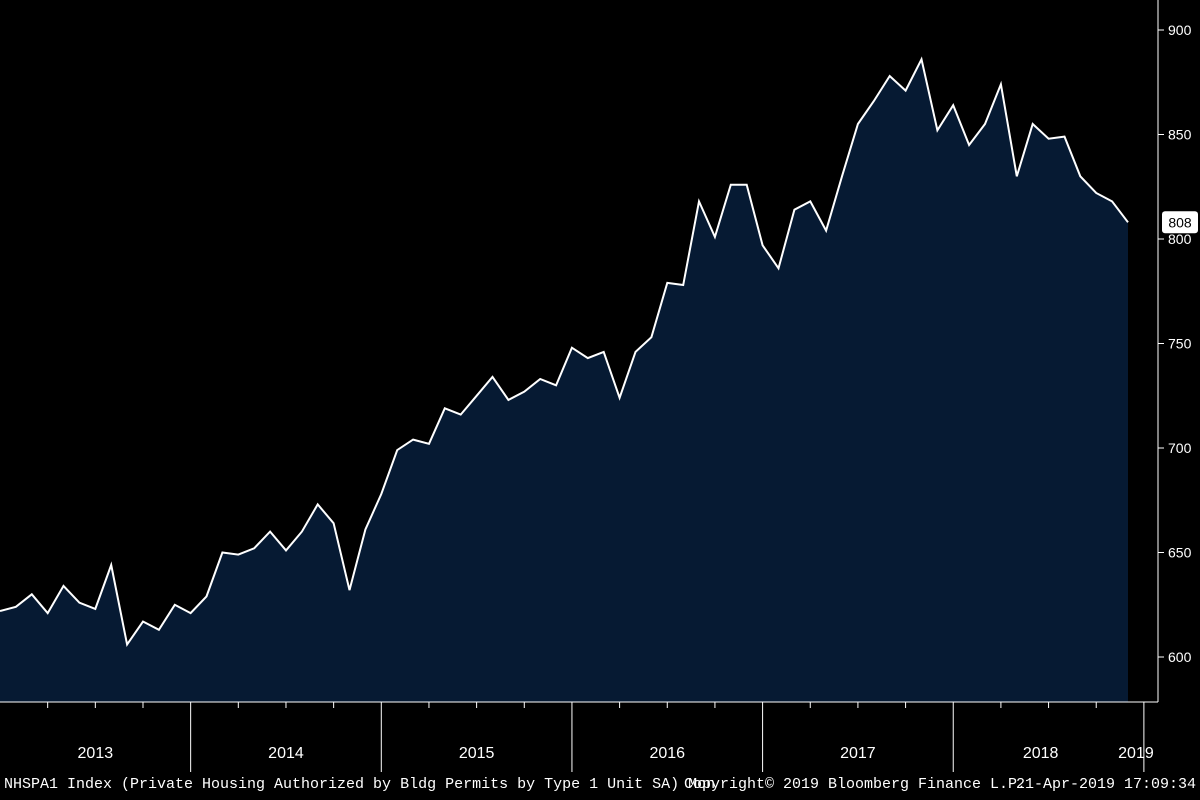 This screenshot has width=1200, height=800. I want to click on y-tick-label: 700, so click(1180, 448).